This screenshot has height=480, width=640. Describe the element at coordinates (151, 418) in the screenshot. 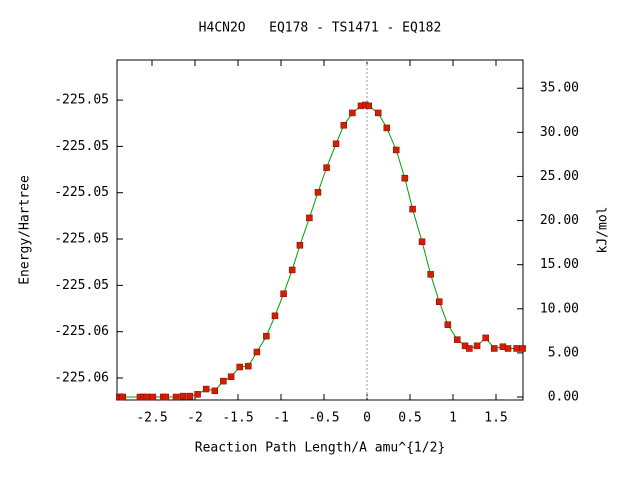

I see `x-tick-label: -2.5` at that location.